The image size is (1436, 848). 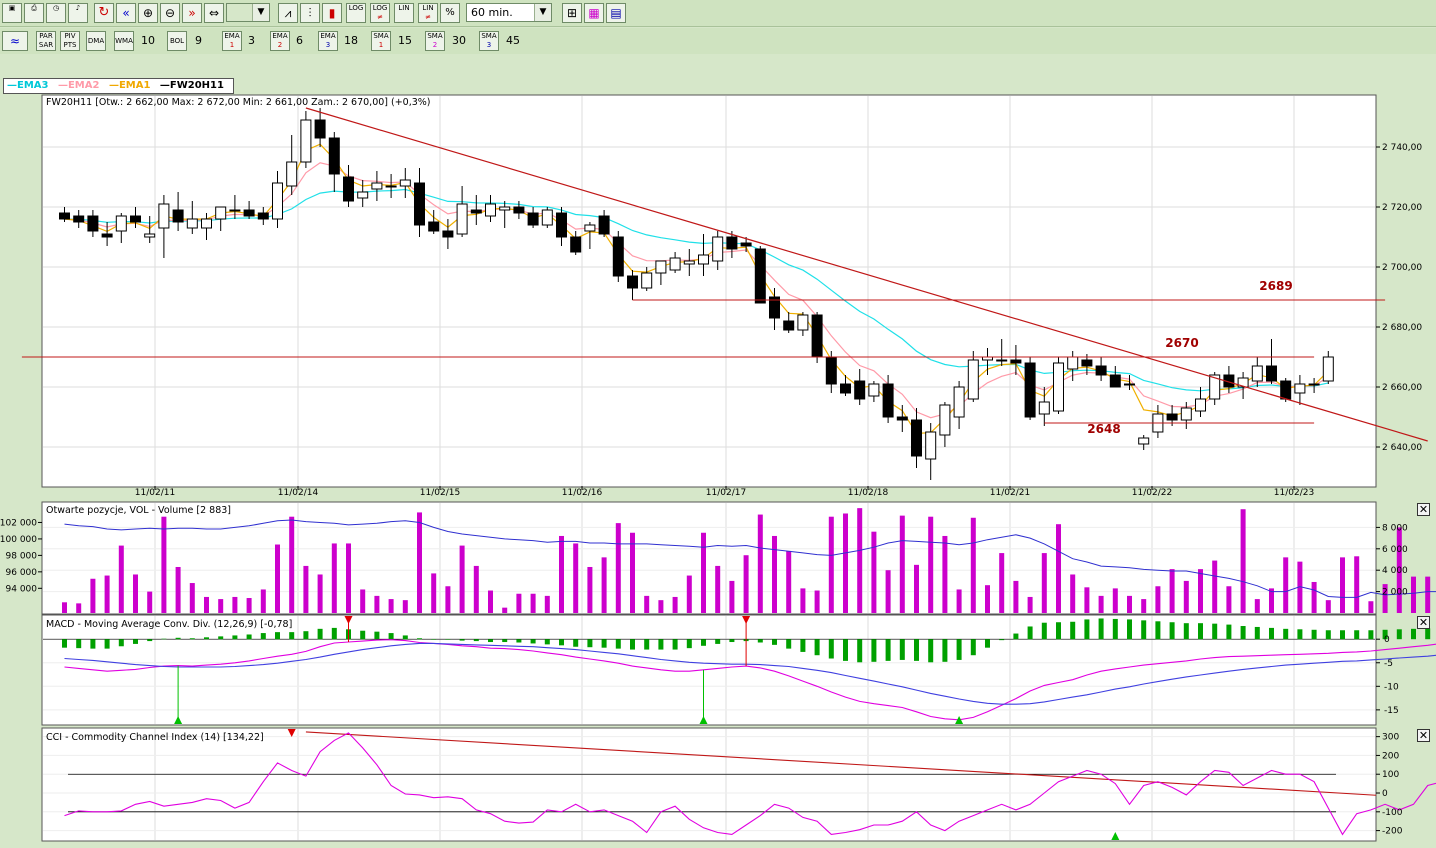 I want to click on palette-icon: ▦, so click(x=594, y=13).